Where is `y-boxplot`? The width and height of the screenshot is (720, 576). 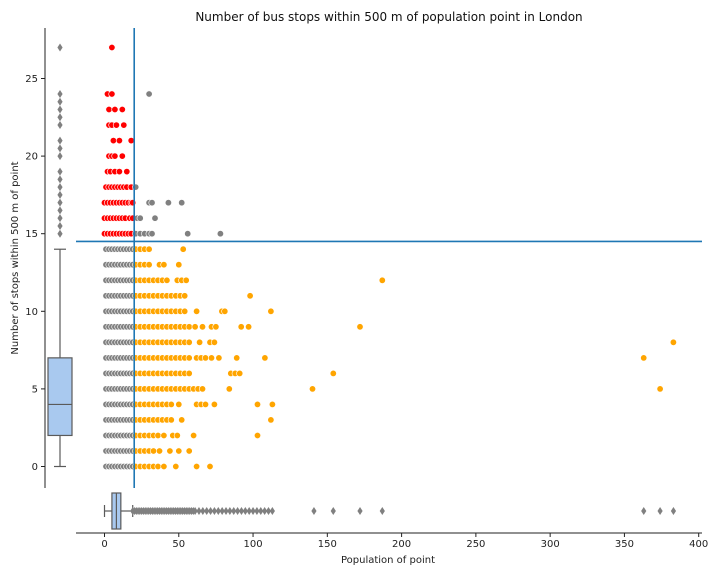 y-boxplot is located at coordinates (60, 255).